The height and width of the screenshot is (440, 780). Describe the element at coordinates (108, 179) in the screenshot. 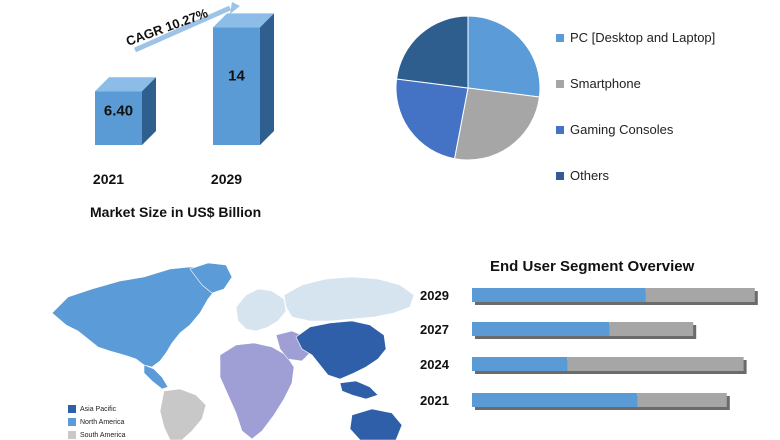

I see `bar-category-label: 2021` at that location.